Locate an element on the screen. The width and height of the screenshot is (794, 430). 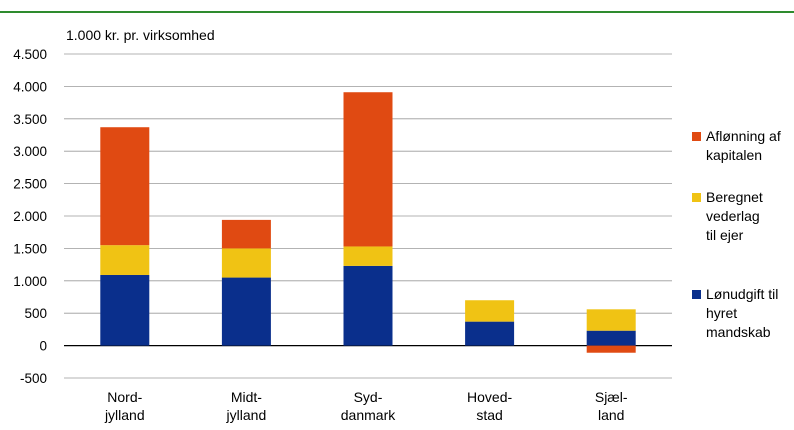
y-tick-label: 3.500 is located at coordinates (30, 119).